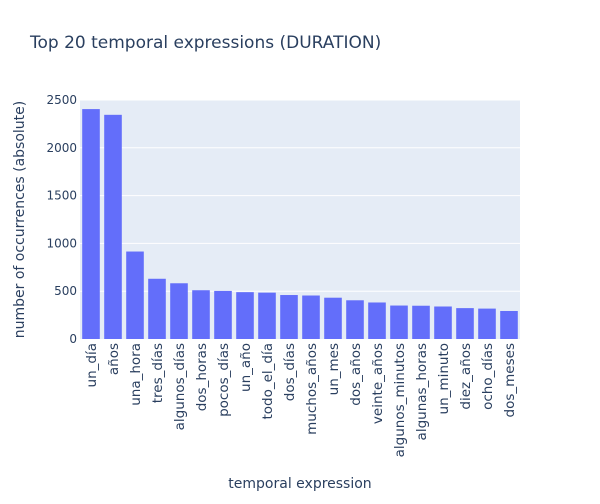 The image size is (600, 504). Describe the element at coordinates (224, 380) in the screenshot. I see `x-tick-label: pocos_días` at that location.